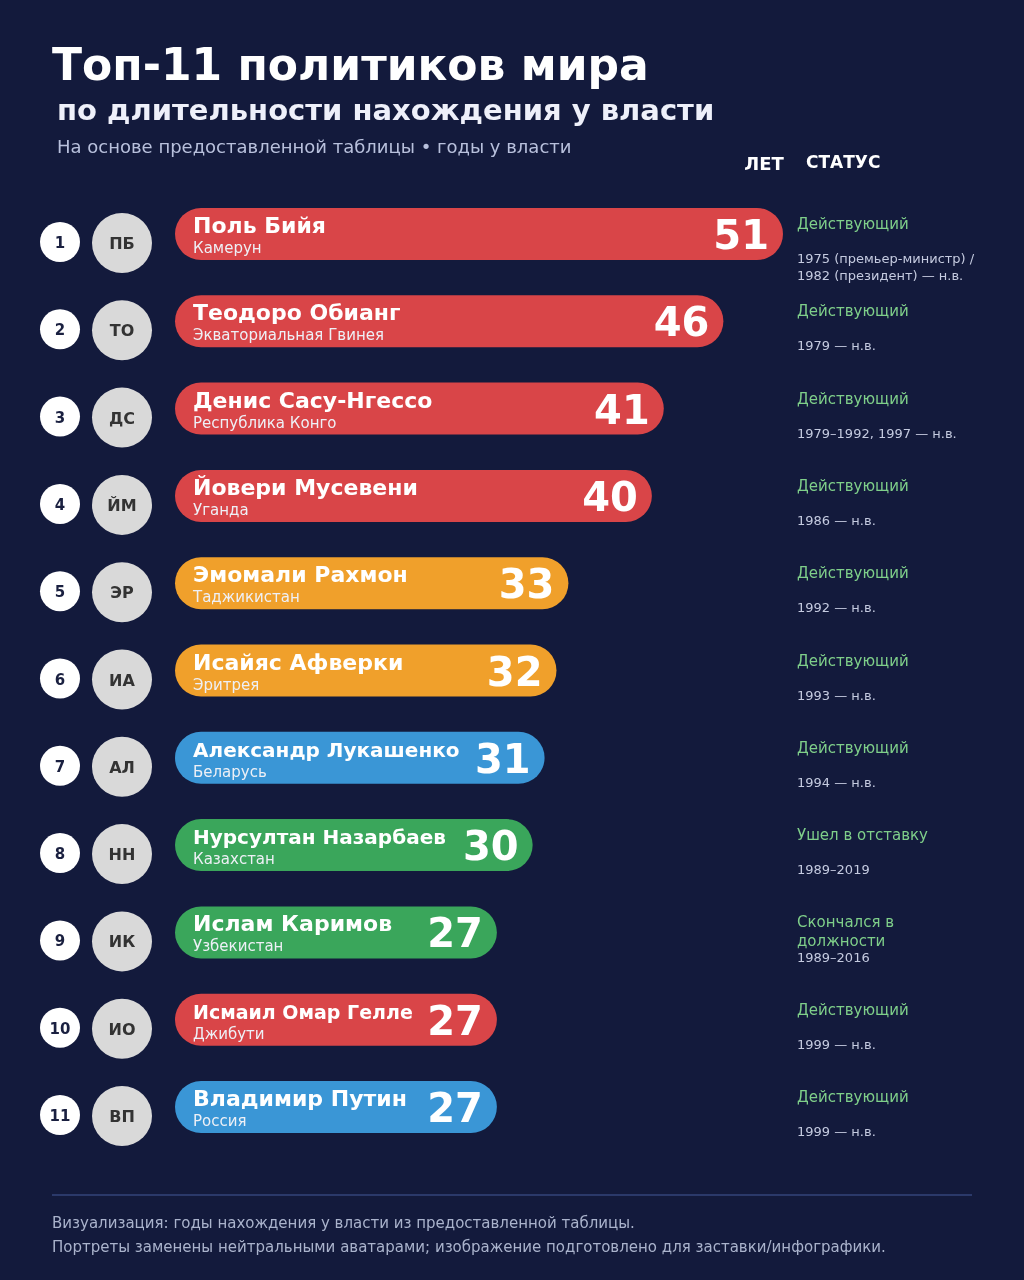 The image size is (1024, 1280). What do you see at coordinates (60, 941) in the screenshot?
I see `text: 9` at bounding box center [60, 941].